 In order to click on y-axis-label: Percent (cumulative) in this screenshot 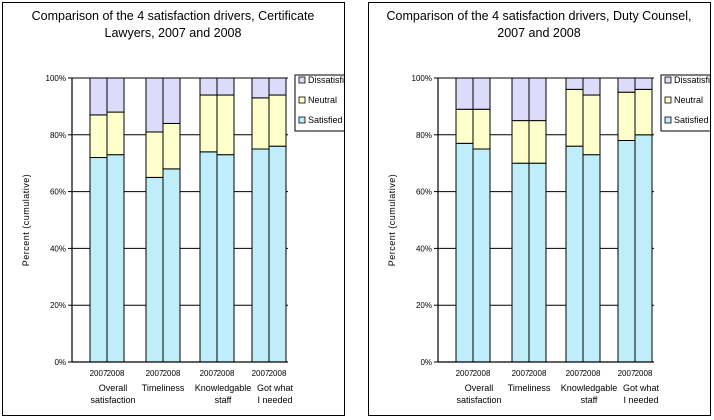, I will do `click(392, 220)`.